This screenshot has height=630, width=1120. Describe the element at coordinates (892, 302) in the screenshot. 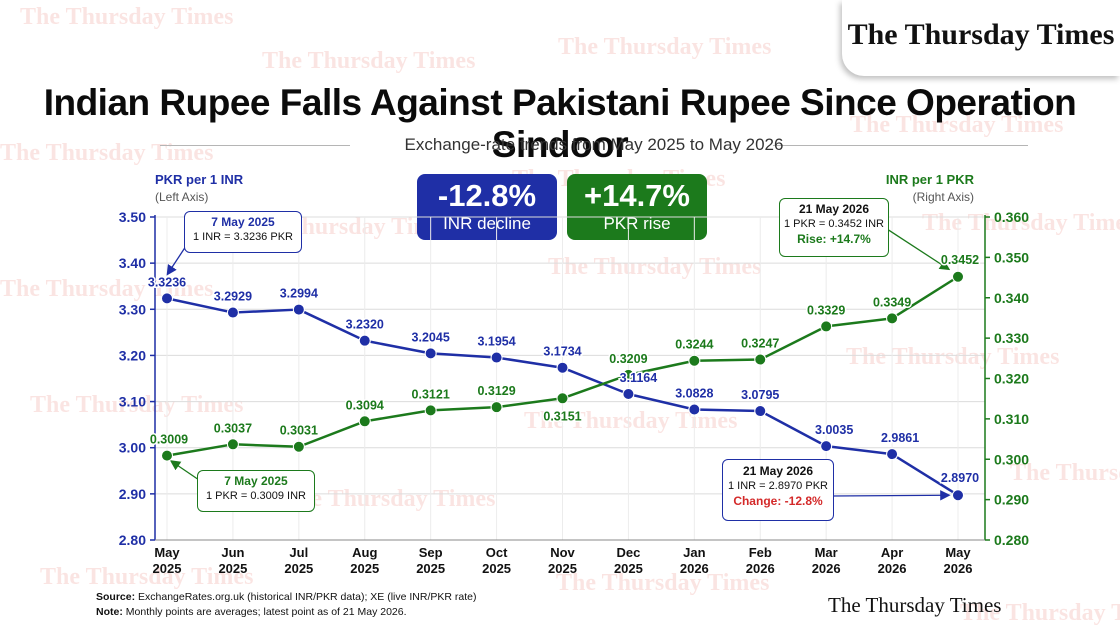

I see `pkr-data-label: 0.3349` at that location.